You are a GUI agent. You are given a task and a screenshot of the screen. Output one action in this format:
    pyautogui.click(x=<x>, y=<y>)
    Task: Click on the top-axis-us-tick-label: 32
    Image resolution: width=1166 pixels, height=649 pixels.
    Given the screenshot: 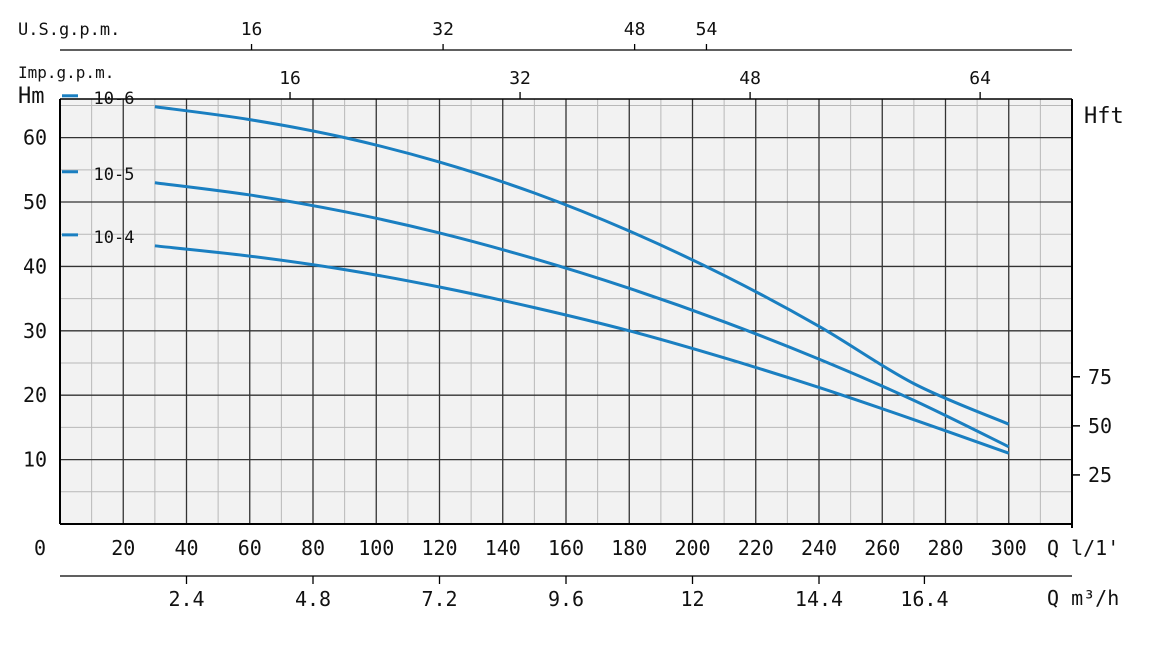 What is the action you would take?
    pyautogui.click(x=443, y=29)
    